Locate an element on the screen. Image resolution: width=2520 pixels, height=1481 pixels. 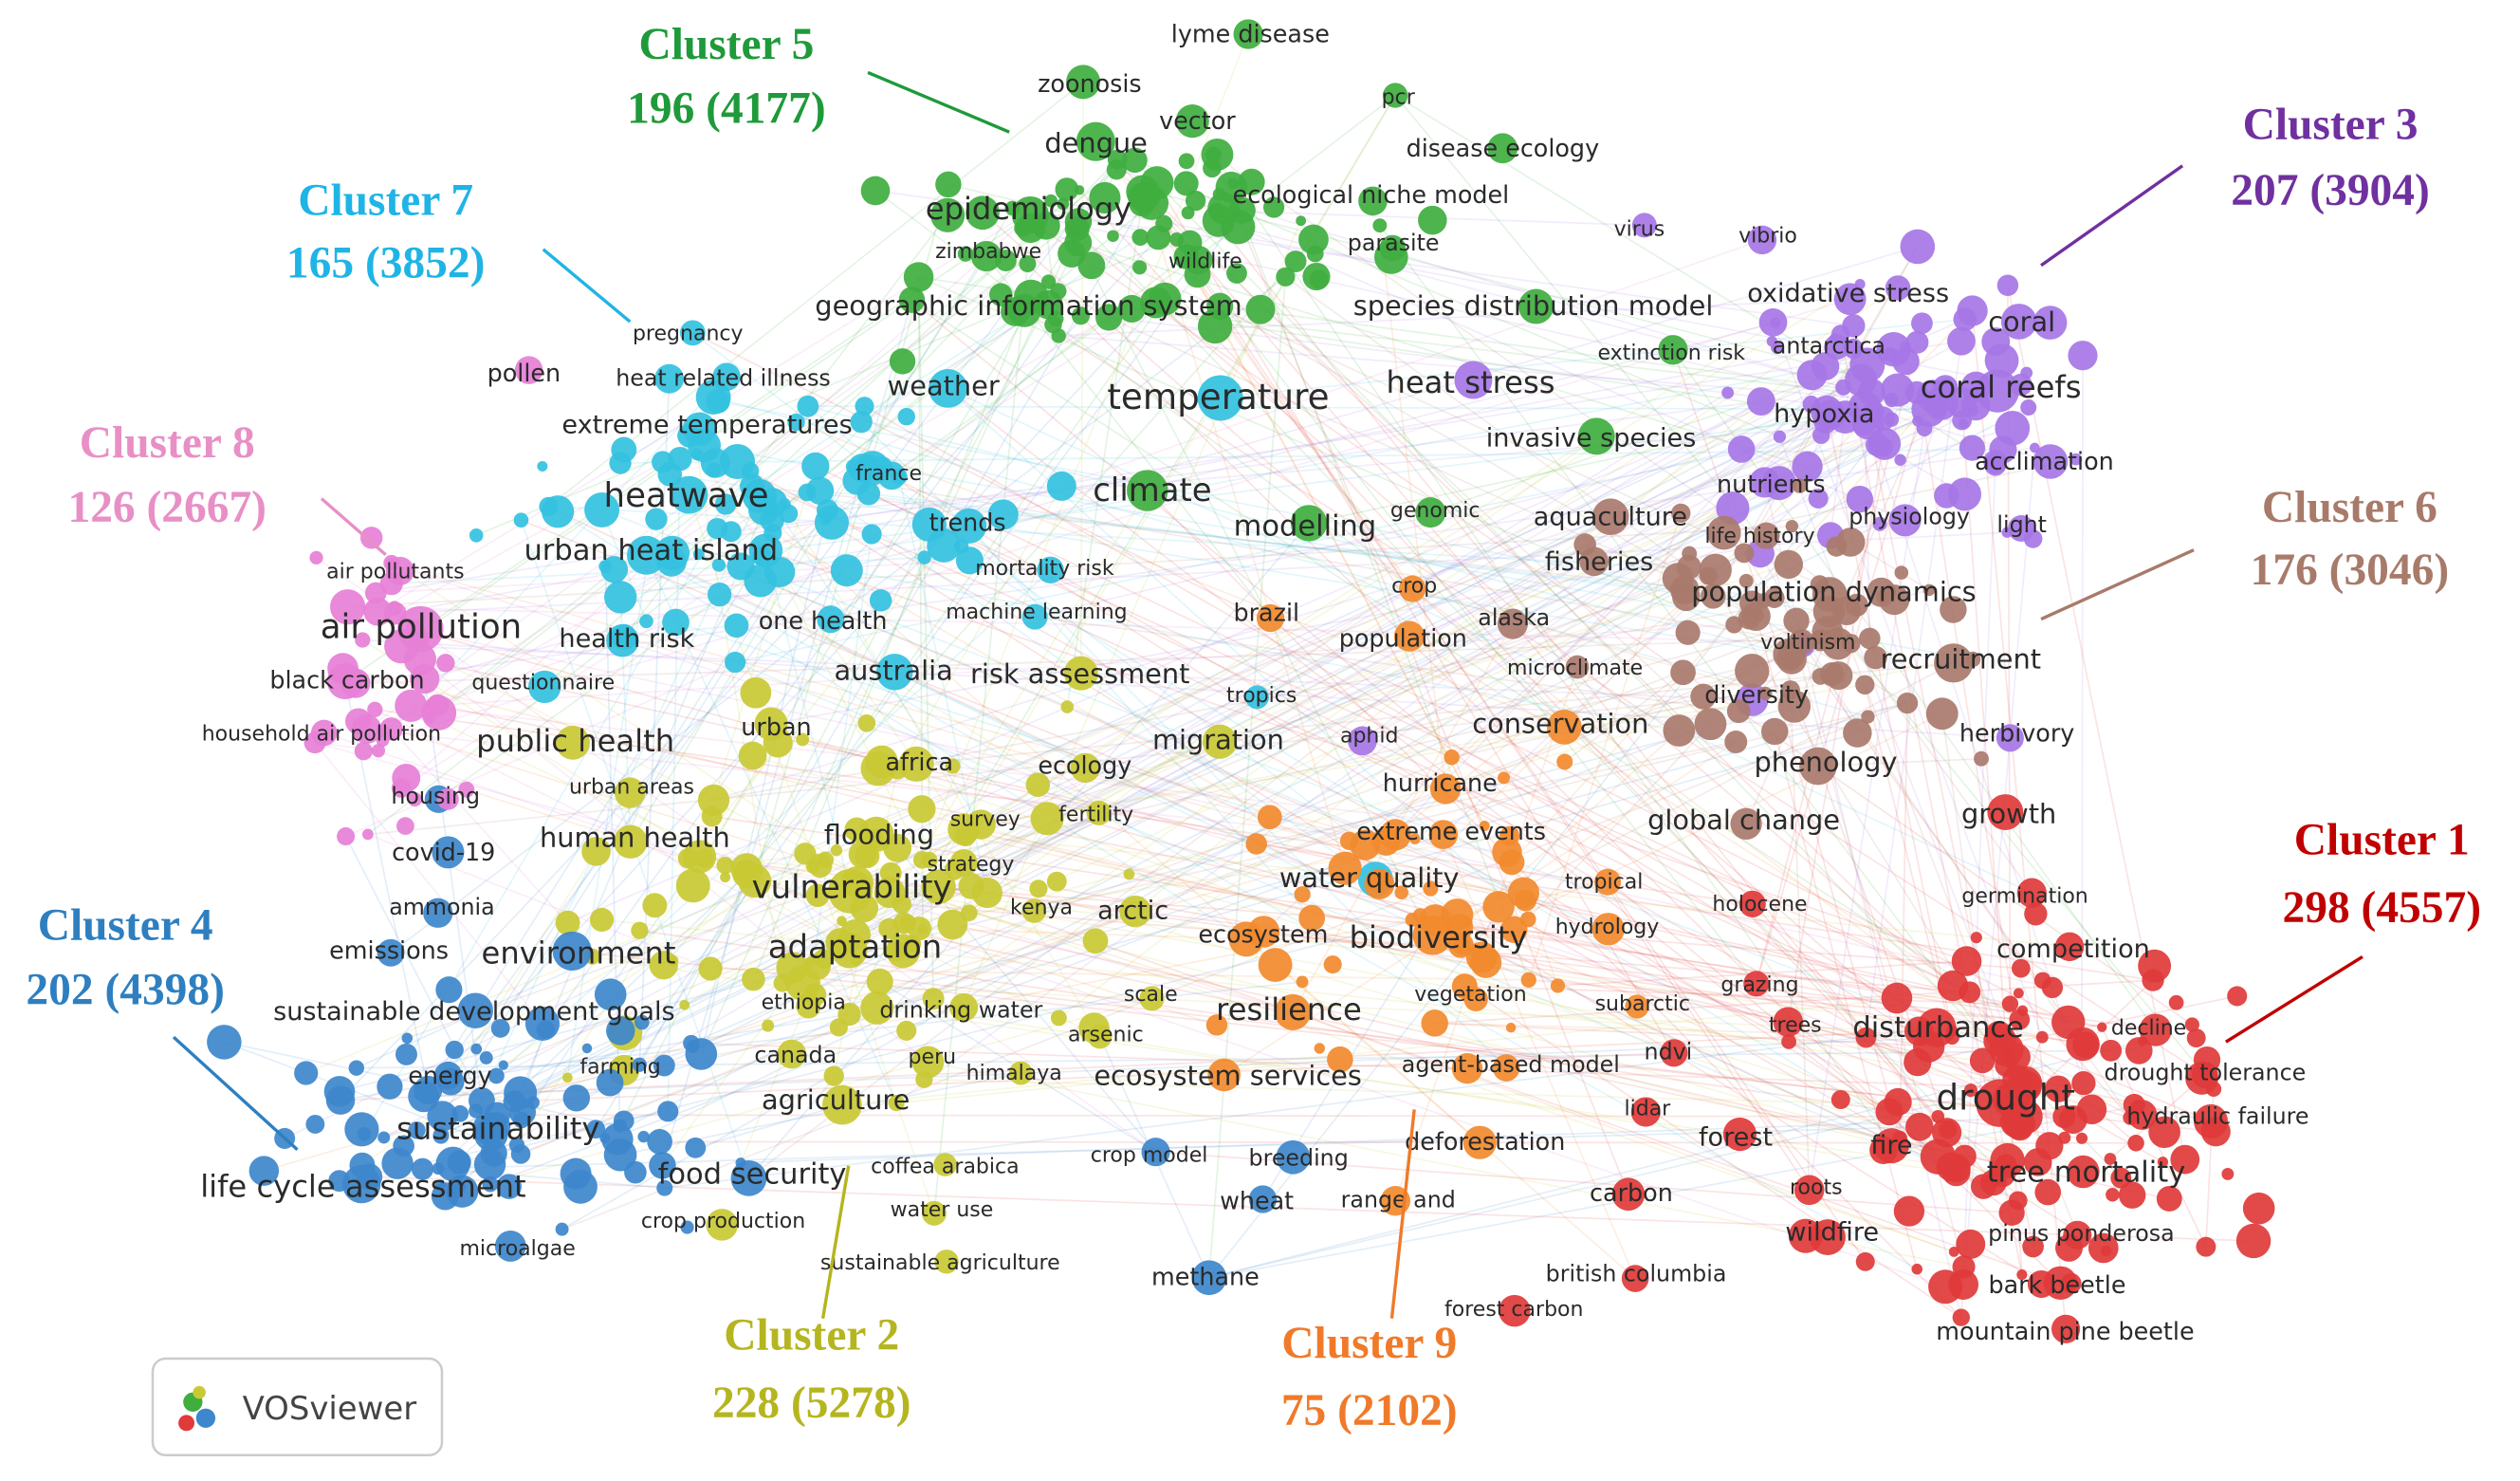
keyword-label: questionnaire is located at coordinates (543, 682).